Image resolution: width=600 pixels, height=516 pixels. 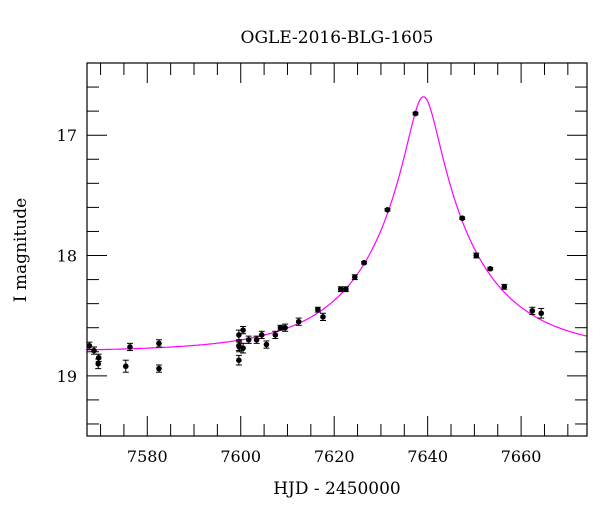 I want to click on x-tick-label: 7660, so click(x=521, y=456).